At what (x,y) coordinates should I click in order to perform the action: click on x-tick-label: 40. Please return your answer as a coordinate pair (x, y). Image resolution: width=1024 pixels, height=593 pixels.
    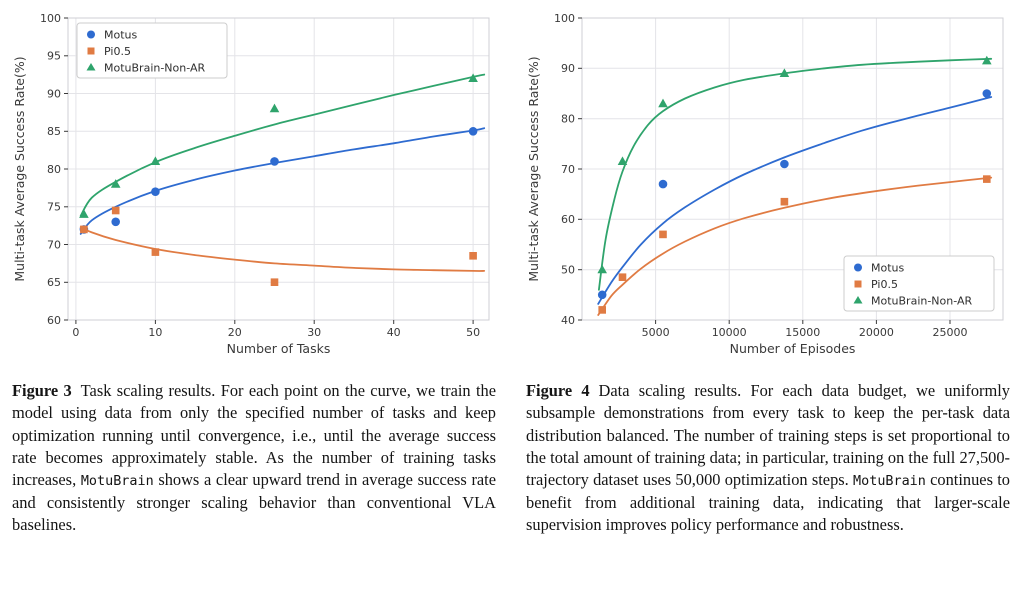
    Looking at the image, I should click on (394, 332).